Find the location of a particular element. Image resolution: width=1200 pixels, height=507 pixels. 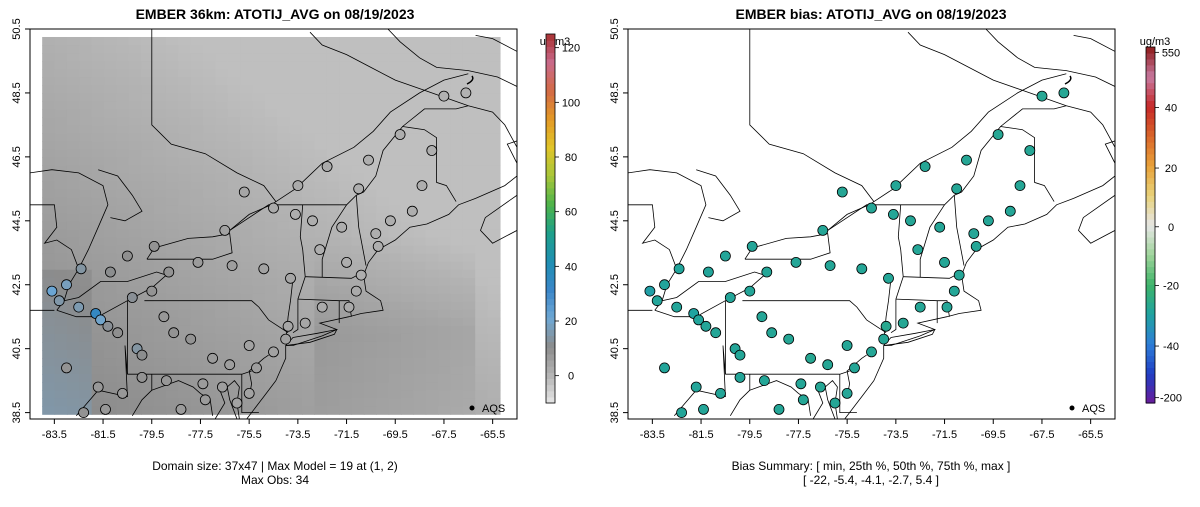

panel-title: EMBER bias: ATOTIJ_AVG on 08/19/2023 is located at coordinates (870, 14).